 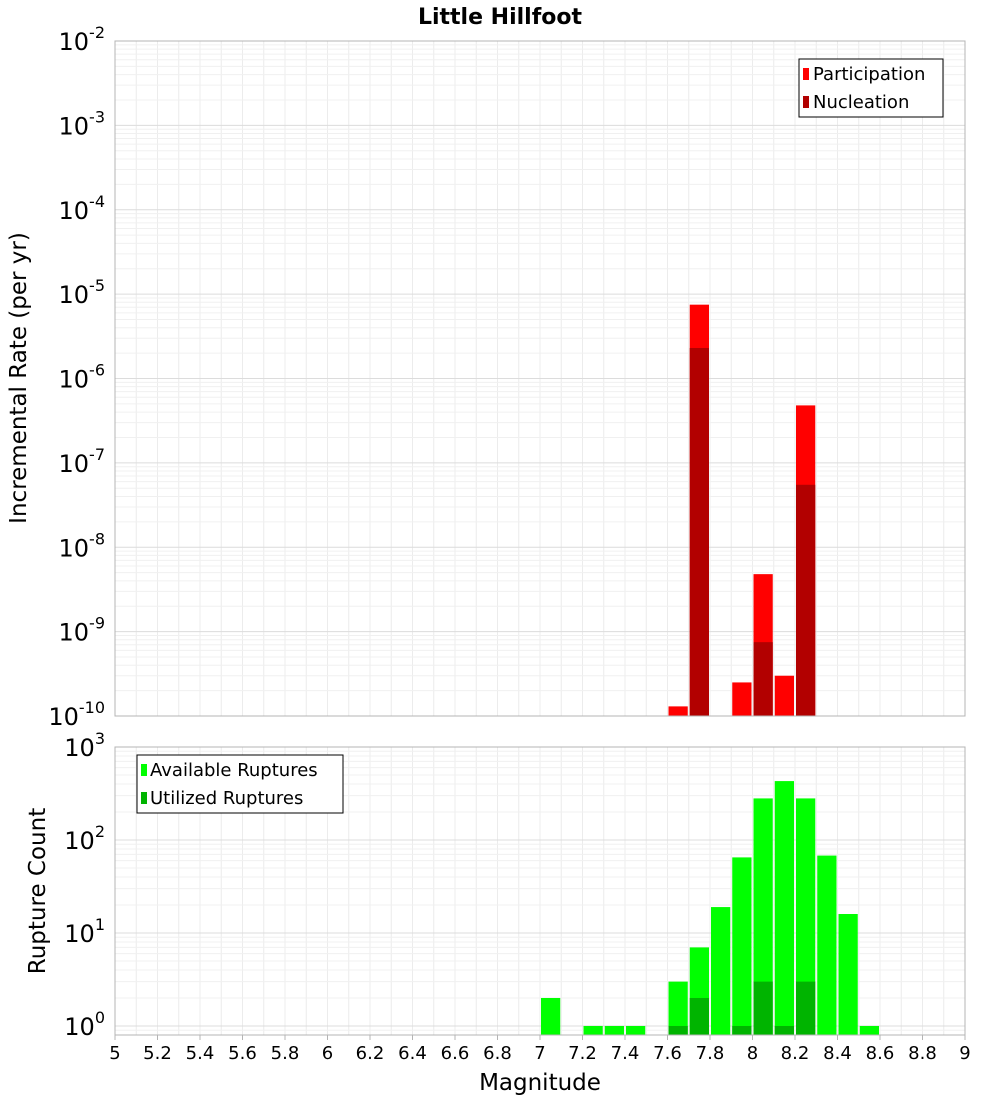 I want to click on magnitude-tick-label: 5.4, so click(x=200, y=1053).